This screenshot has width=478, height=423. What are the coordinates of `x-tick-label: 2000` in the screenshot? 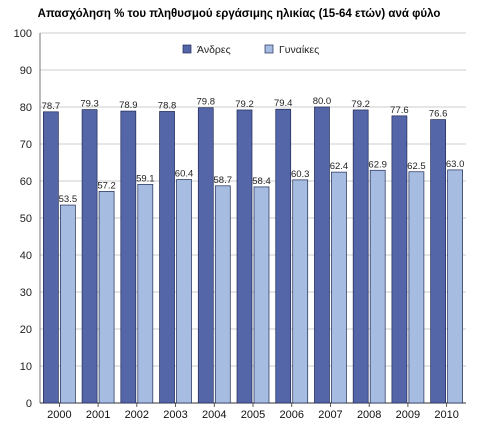 It's located at (59, 415).